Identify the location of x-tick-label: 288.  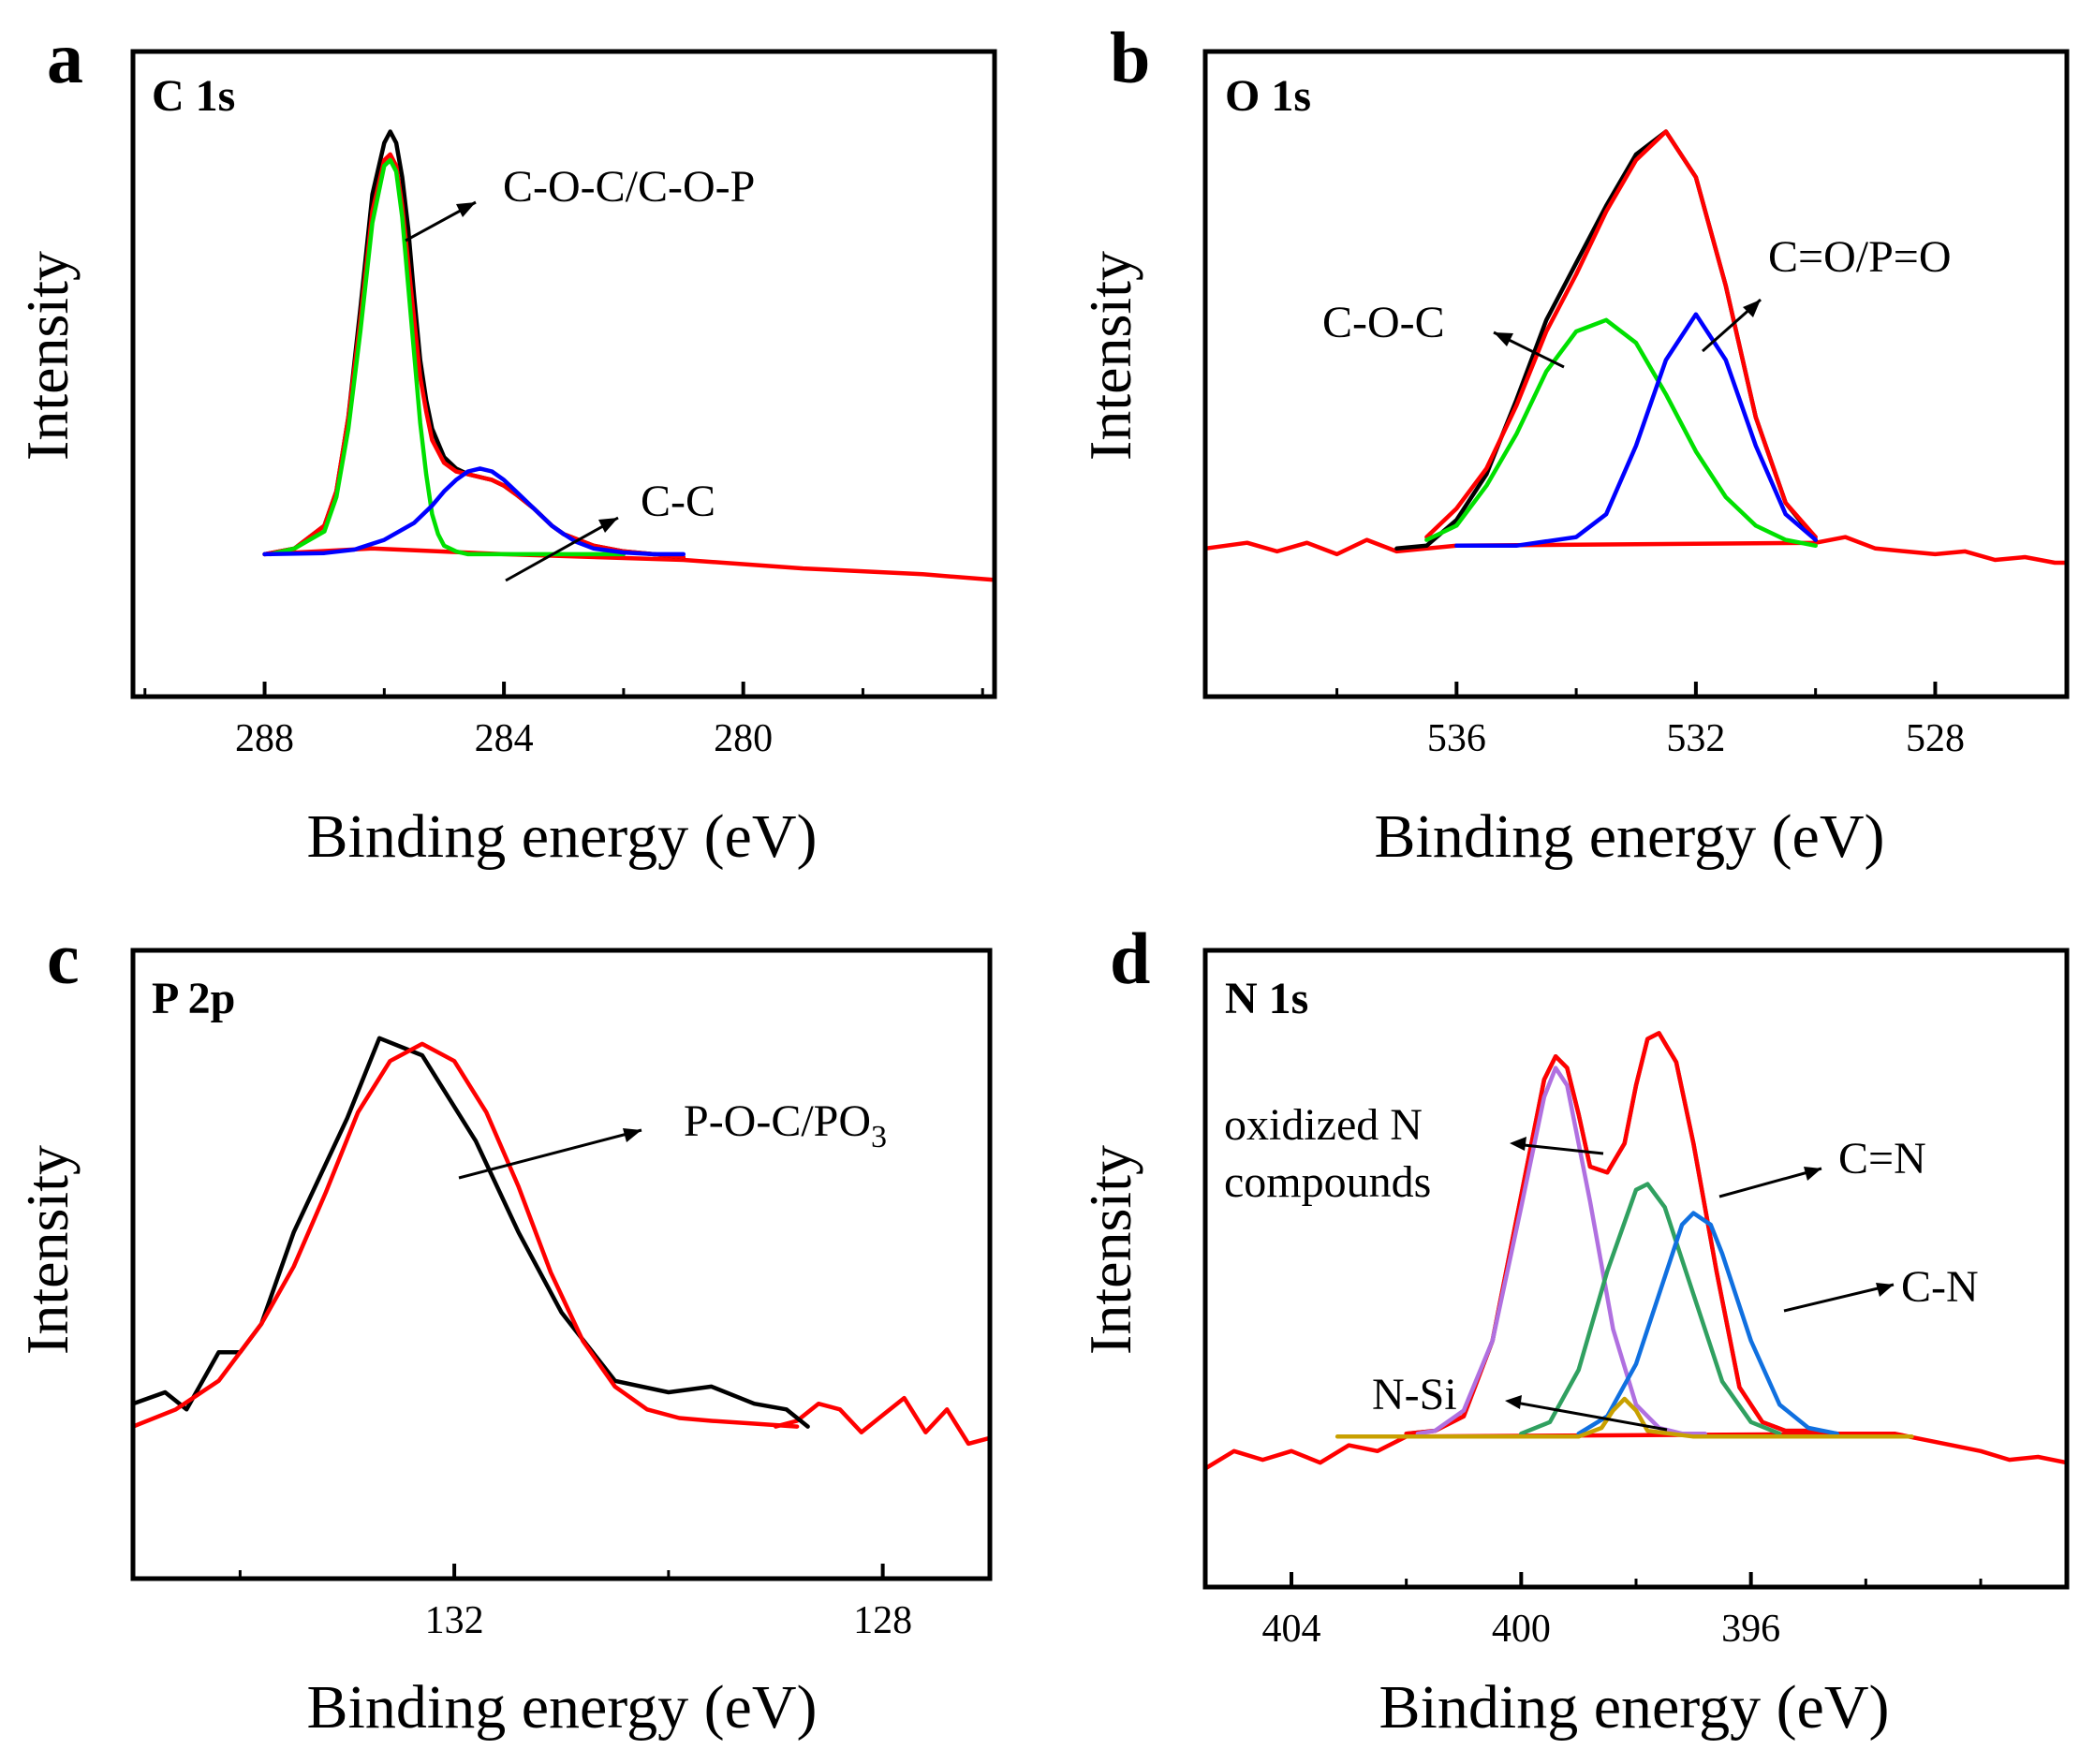
(264, 739).